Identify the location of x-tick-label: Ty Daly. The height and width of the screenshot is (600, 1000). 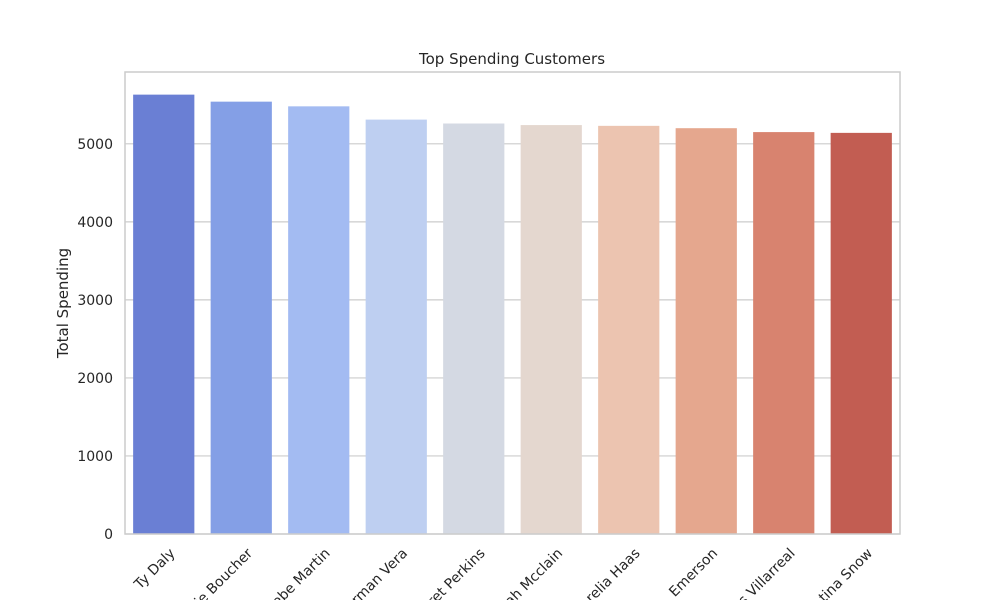
(155, 570).